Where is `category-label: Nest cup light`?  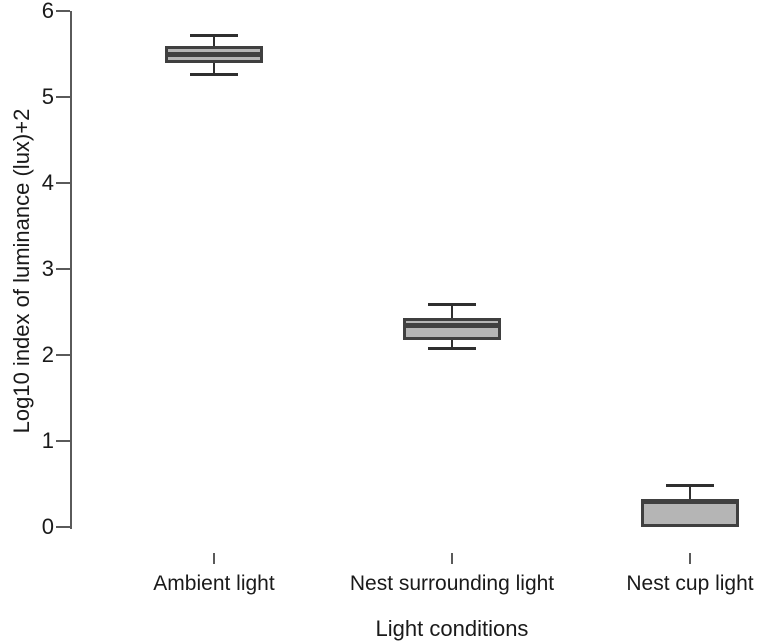
category-label: Nest cup light is located at coordinates (690, 583).